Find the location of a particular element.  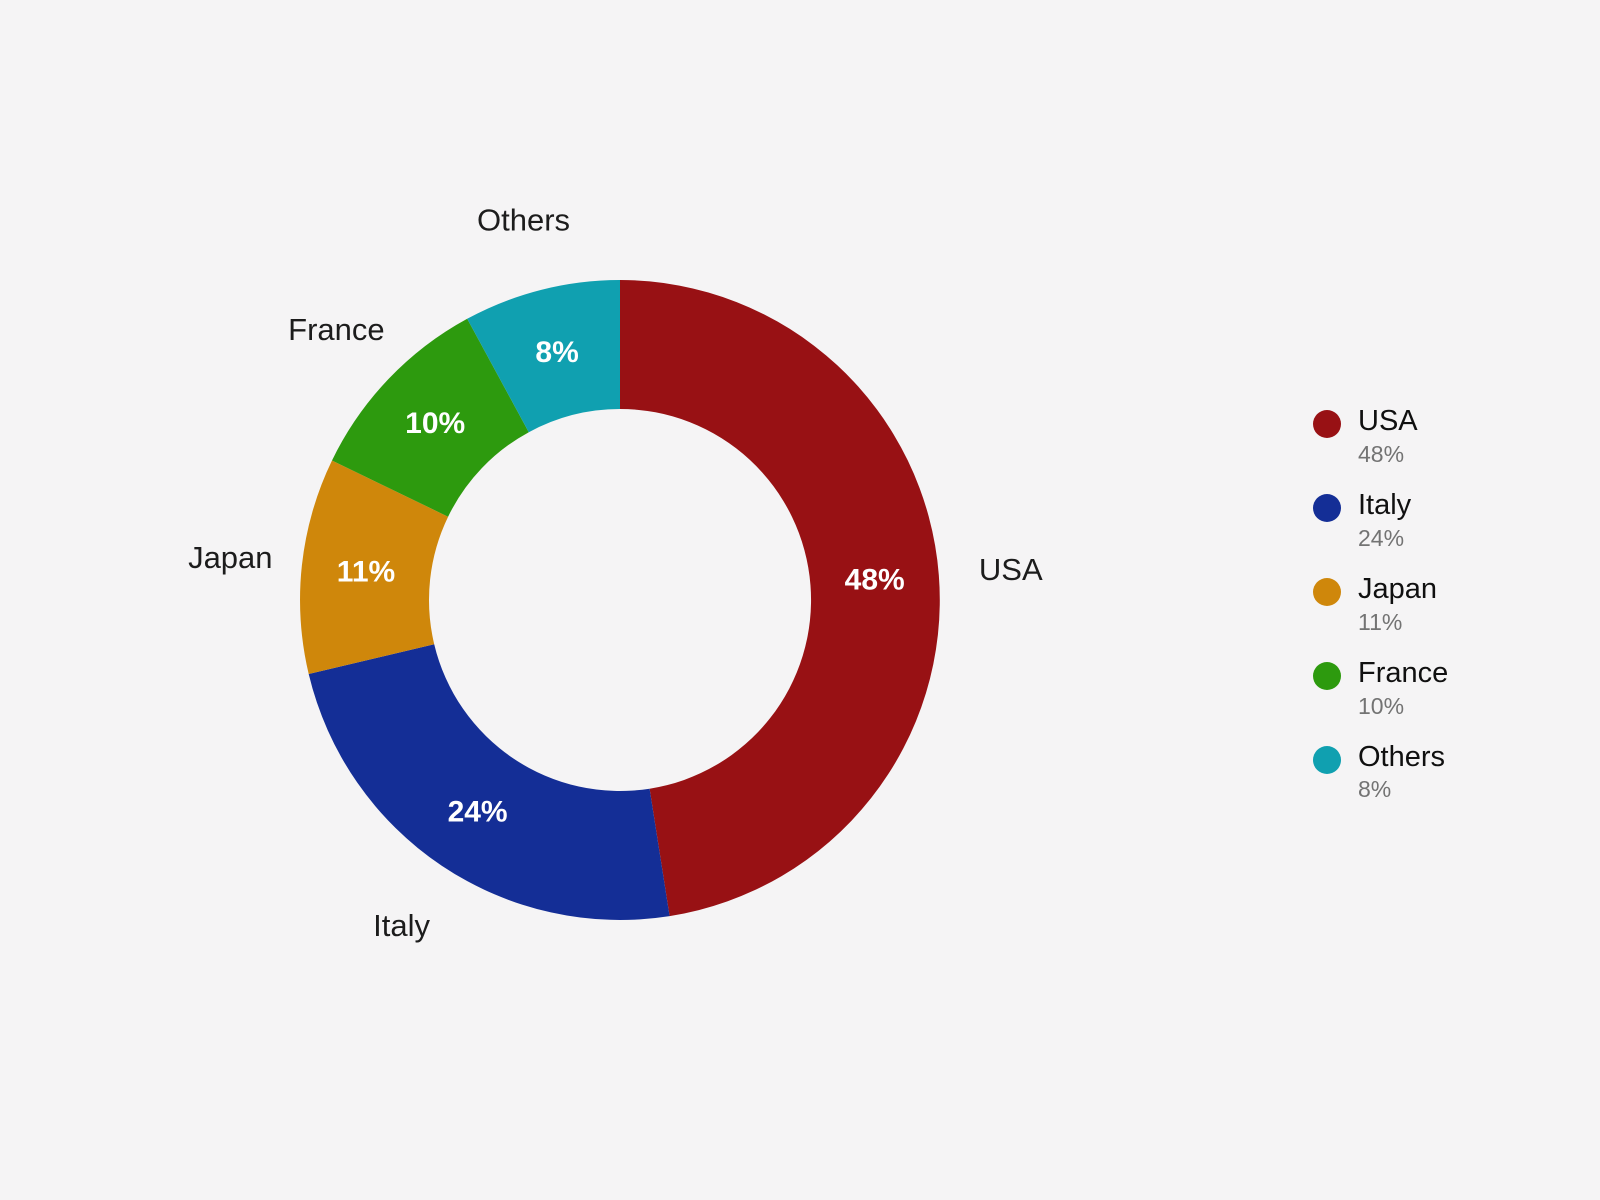

slice-italy is located at coordinates (489, 782).